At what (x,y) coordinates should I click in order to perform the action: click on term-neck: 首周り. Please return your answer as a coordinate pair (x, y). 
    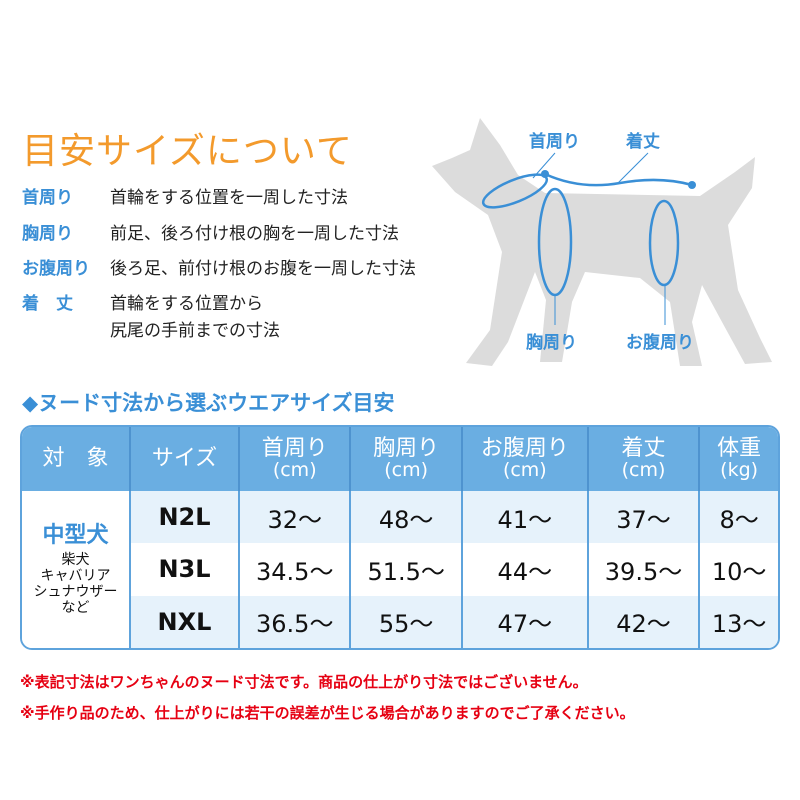
    Looking at the image, I should click on (47, 198).